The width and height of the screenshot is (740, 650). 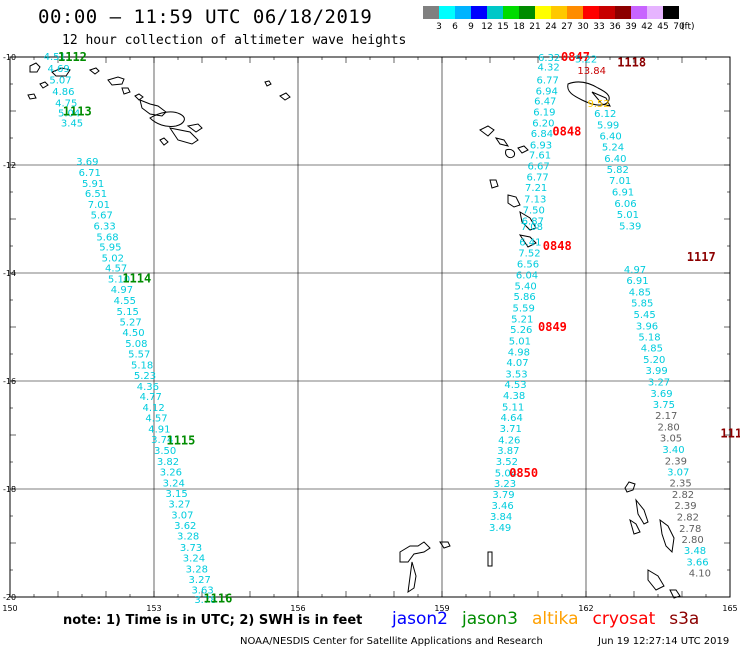 I want to click on coastline-solomon-west, so click(x=49, y=81).